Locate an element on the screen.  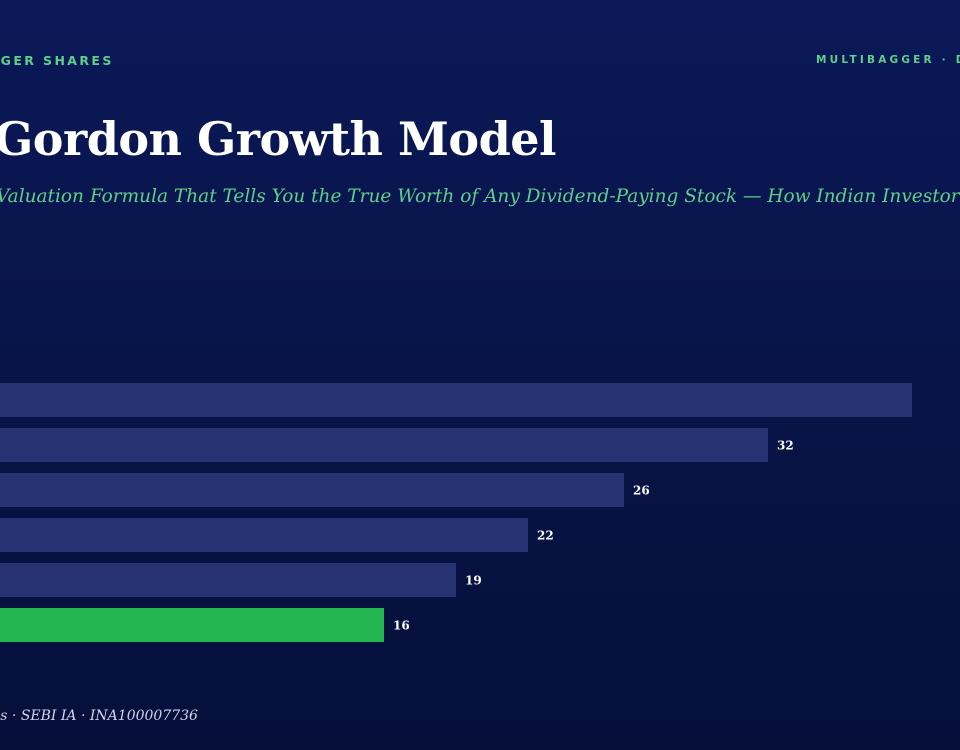
bar-4-value-label: 22 is located at coordinates (545, 536).